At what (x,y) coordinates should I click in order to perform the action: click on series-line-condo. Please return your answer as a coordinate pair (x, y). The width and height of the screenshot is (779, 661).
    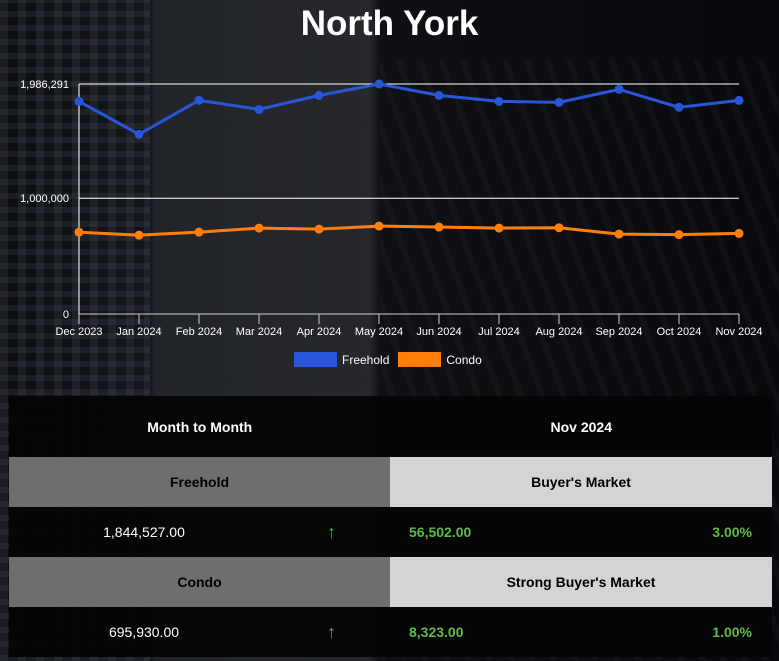
    Looking at the image, I should click on (409, 230).